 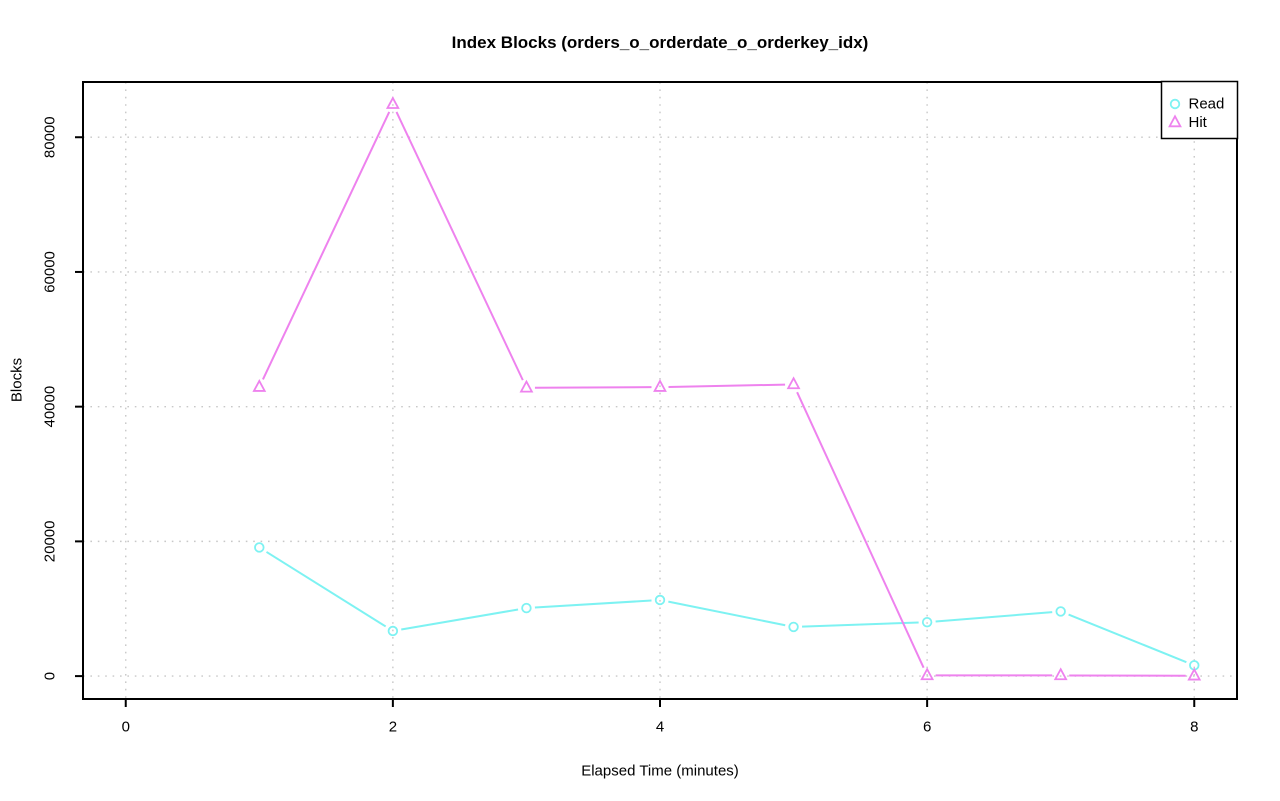 What do you see at coordinates (50, 137) in the screenshot?
I see `y-tick-label: 80000` at bounding box center [50, 137].